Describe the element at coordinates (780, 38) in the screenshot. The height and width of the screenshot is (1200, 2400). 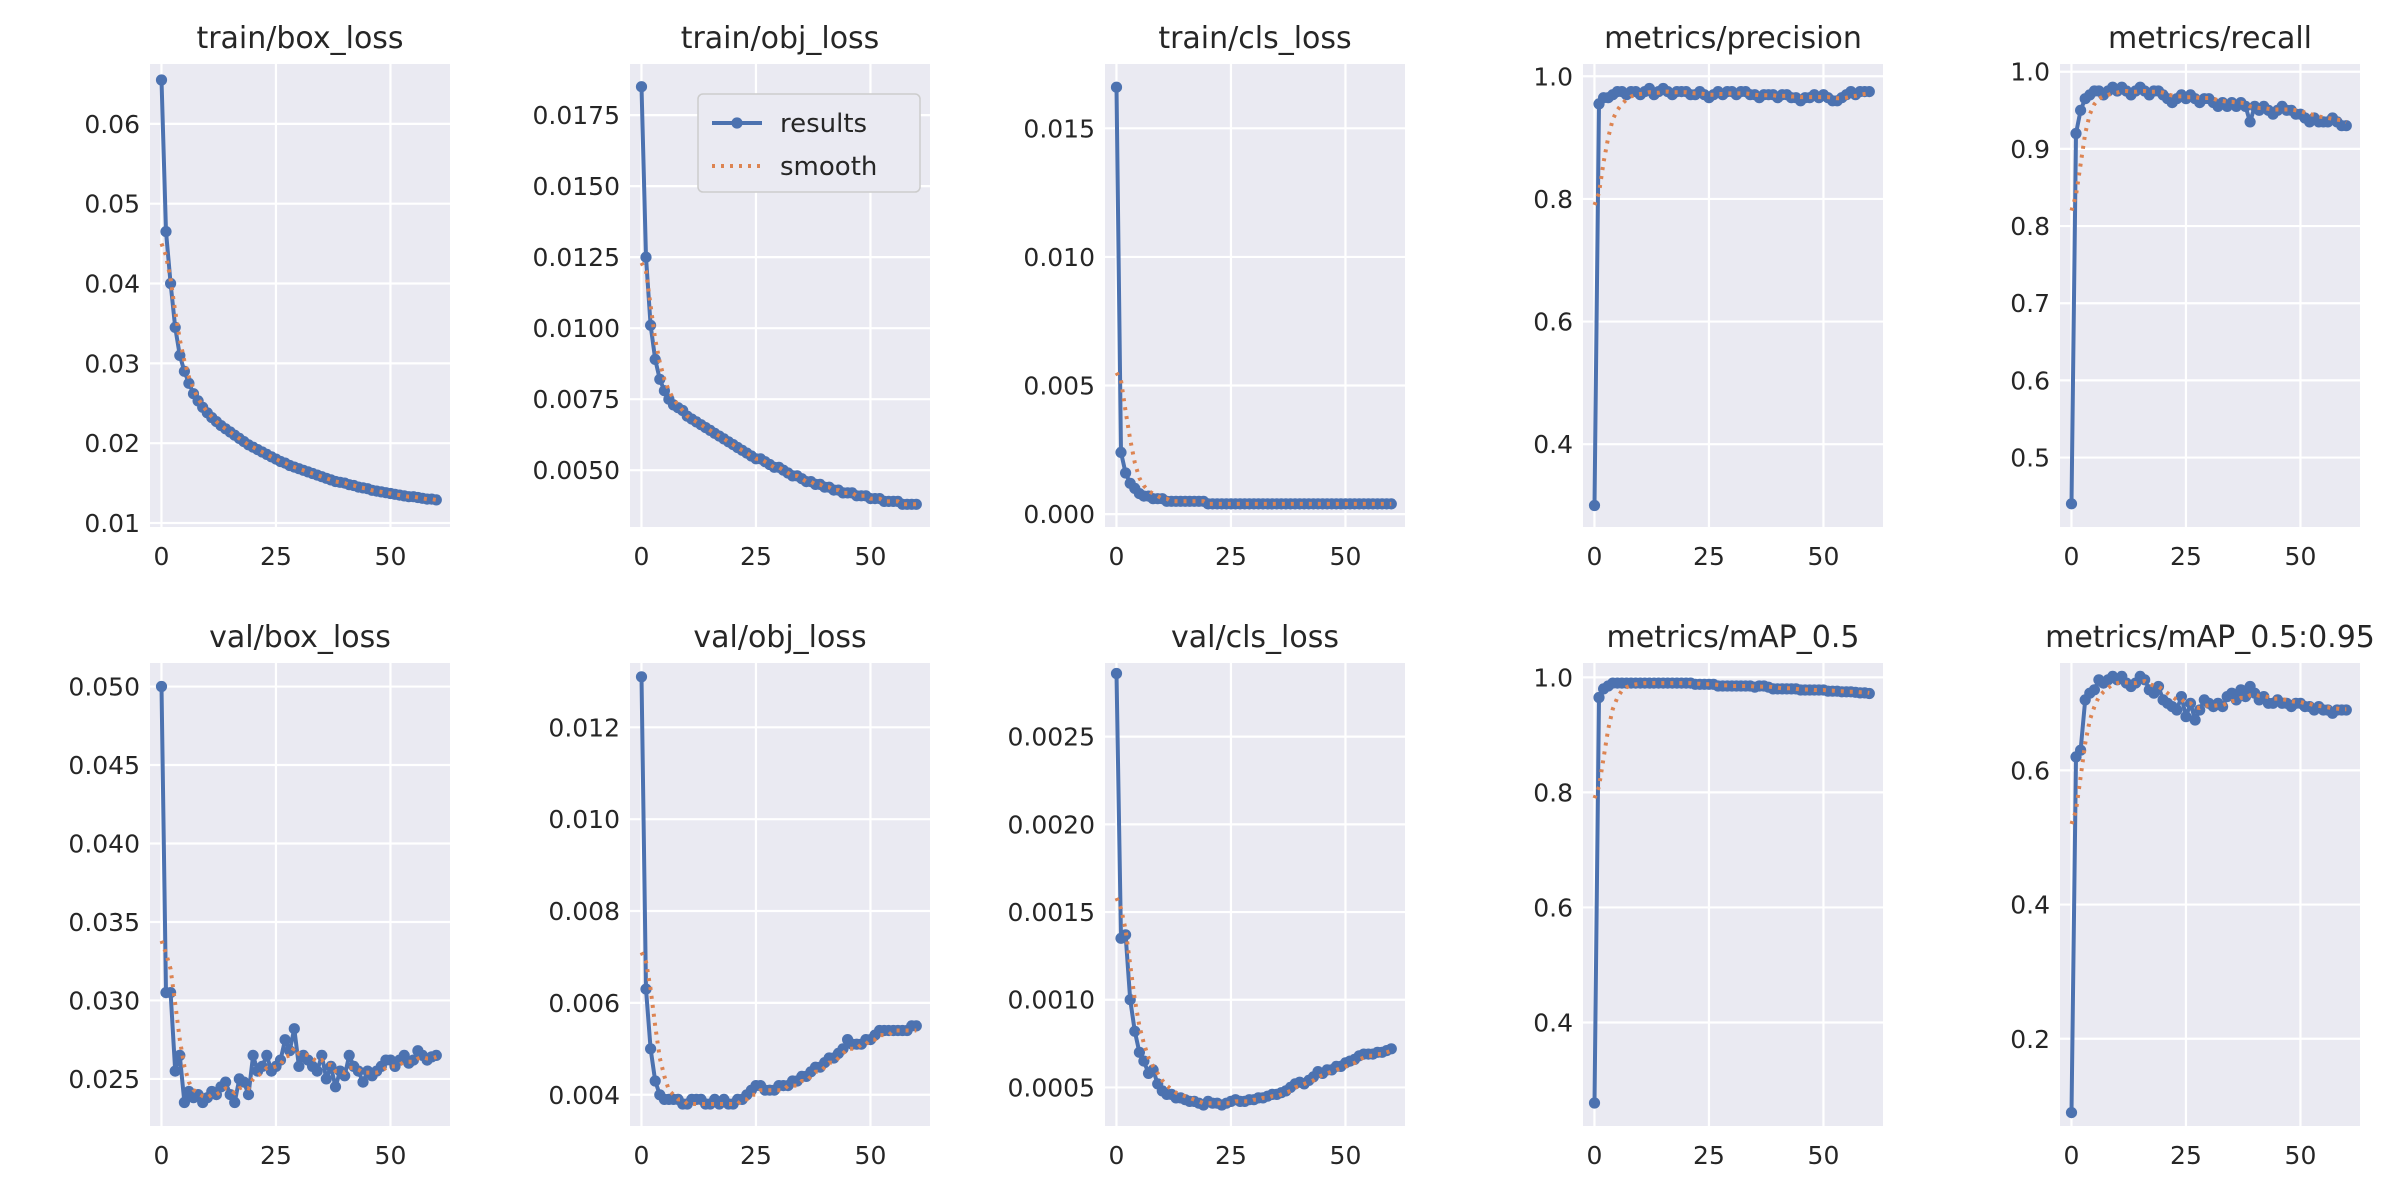
I see `subplot-title: train/obj_loss` at that location.